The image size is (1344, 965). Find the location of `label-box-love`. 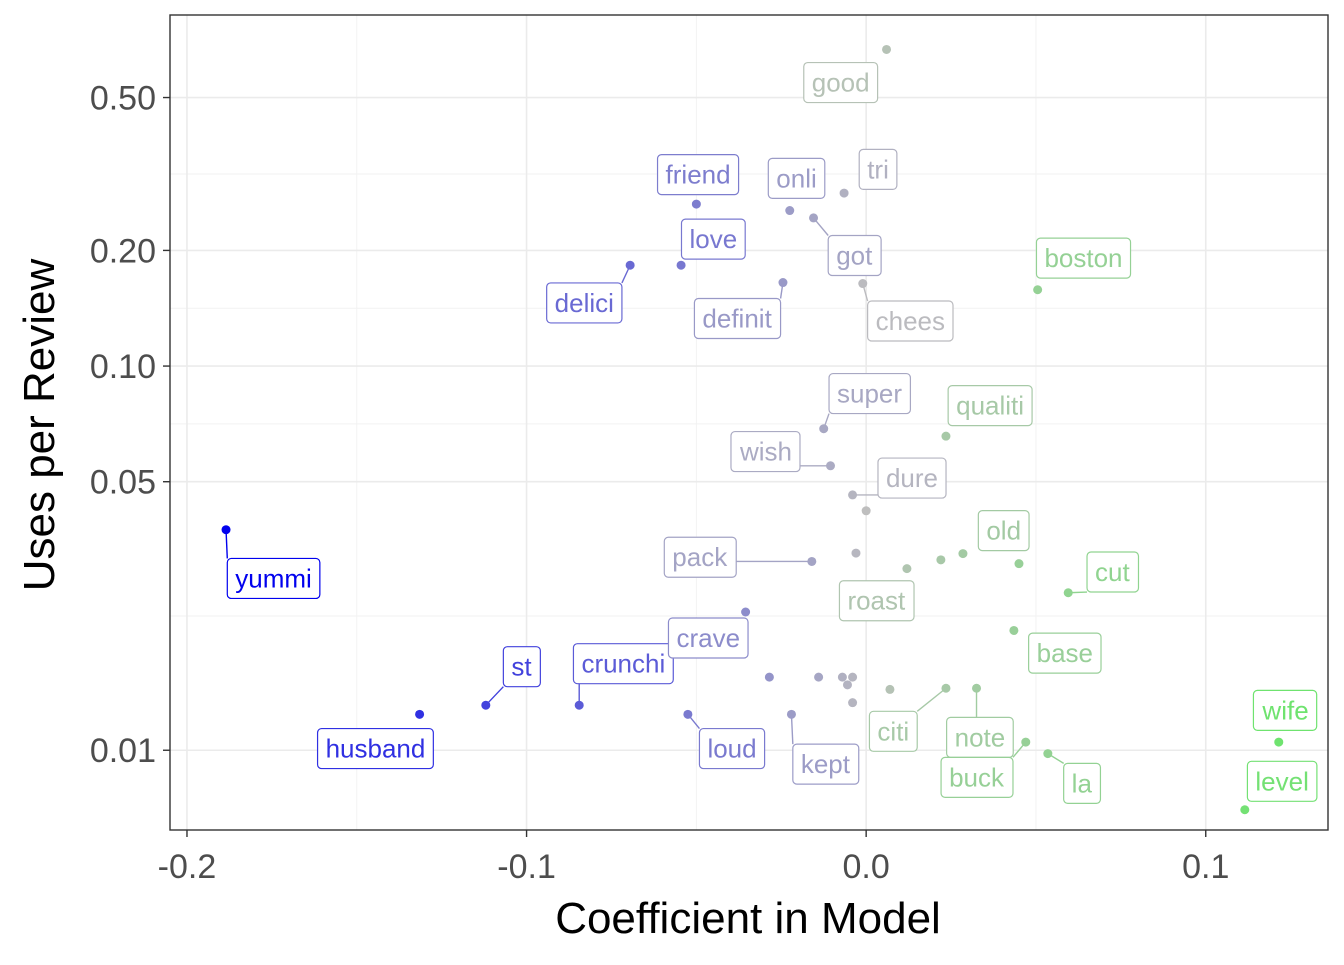

label-box-love is located at coordinates (713, 239).